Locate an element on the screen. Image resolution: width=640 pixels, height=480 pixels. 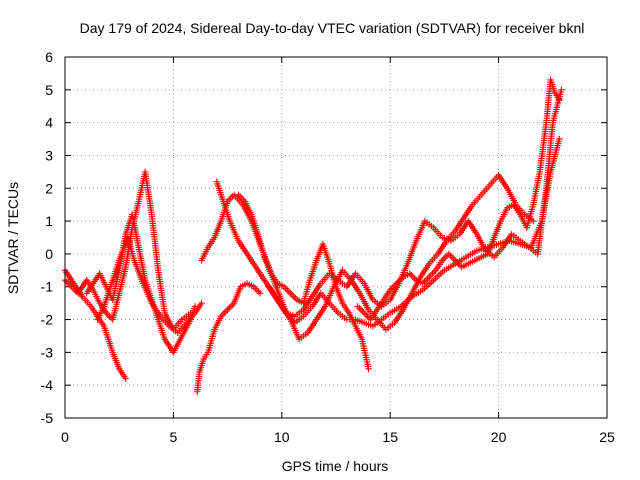
y-tick-label: -5 is located at coordinates (47, 418).